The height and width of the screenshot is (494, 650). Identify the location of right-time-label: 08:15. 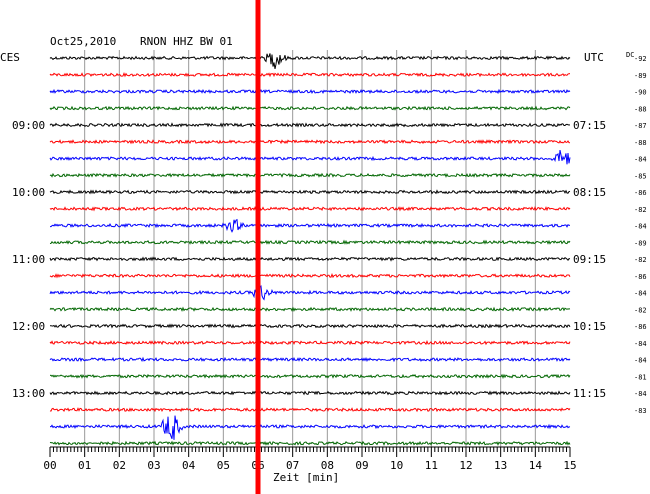
(589, 192).